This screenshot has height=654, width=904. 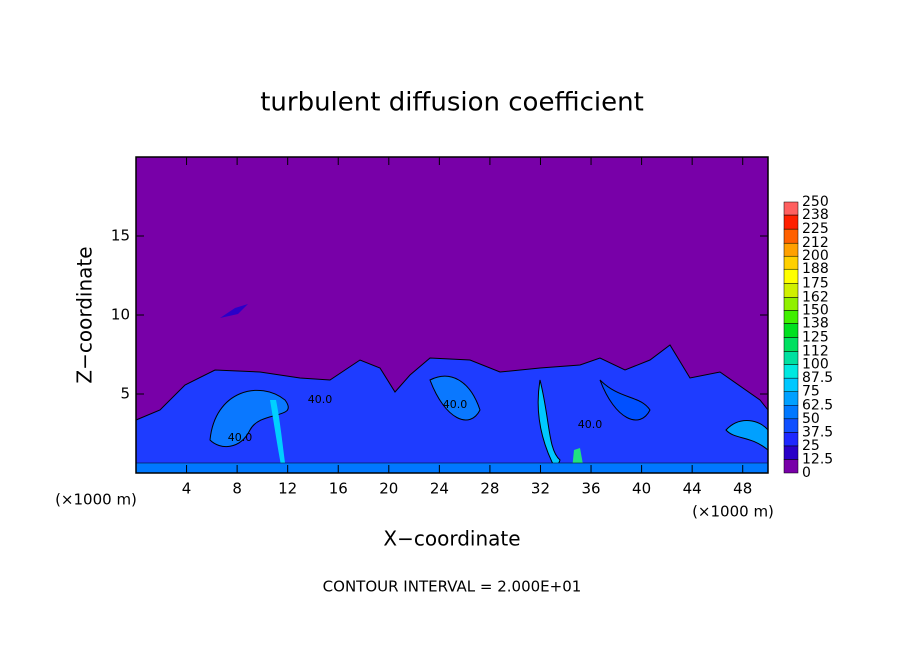 What do you see at coordinates (817, 405) in the screenshot?
I see `colorbar-label: 62.5` at bounding box center [817, 405].